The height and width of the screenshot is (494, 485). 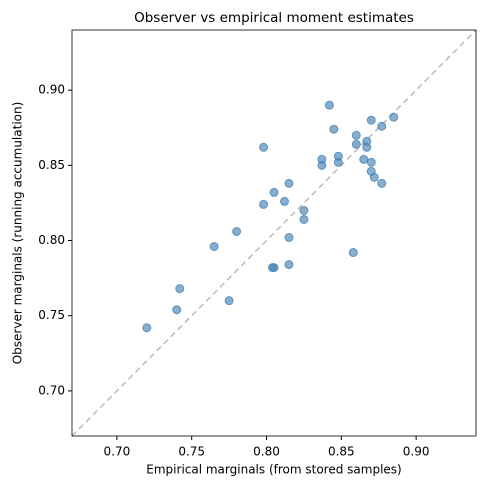 I want to click on y-tick-label: 0.70, so click(x=51, y=390).